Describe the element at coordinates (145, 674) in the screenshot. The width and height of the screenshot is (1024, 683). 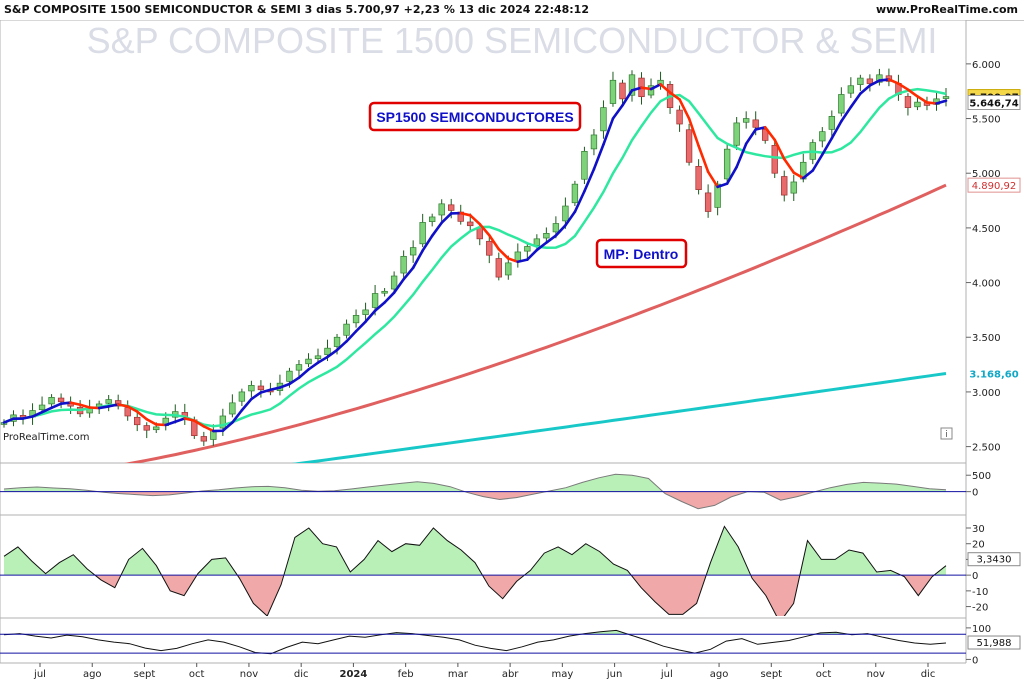
I see `x-tick-label: sept` at that location.